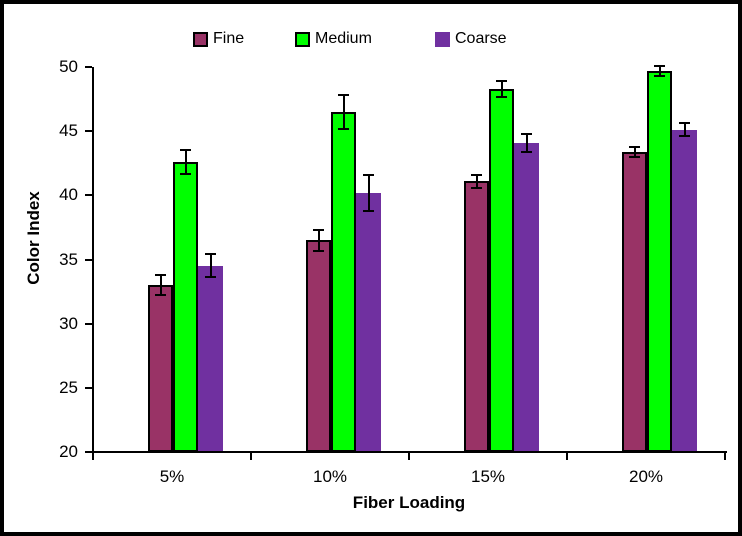  I want to click on legend-label-medium: Medium, so click(343, 38).